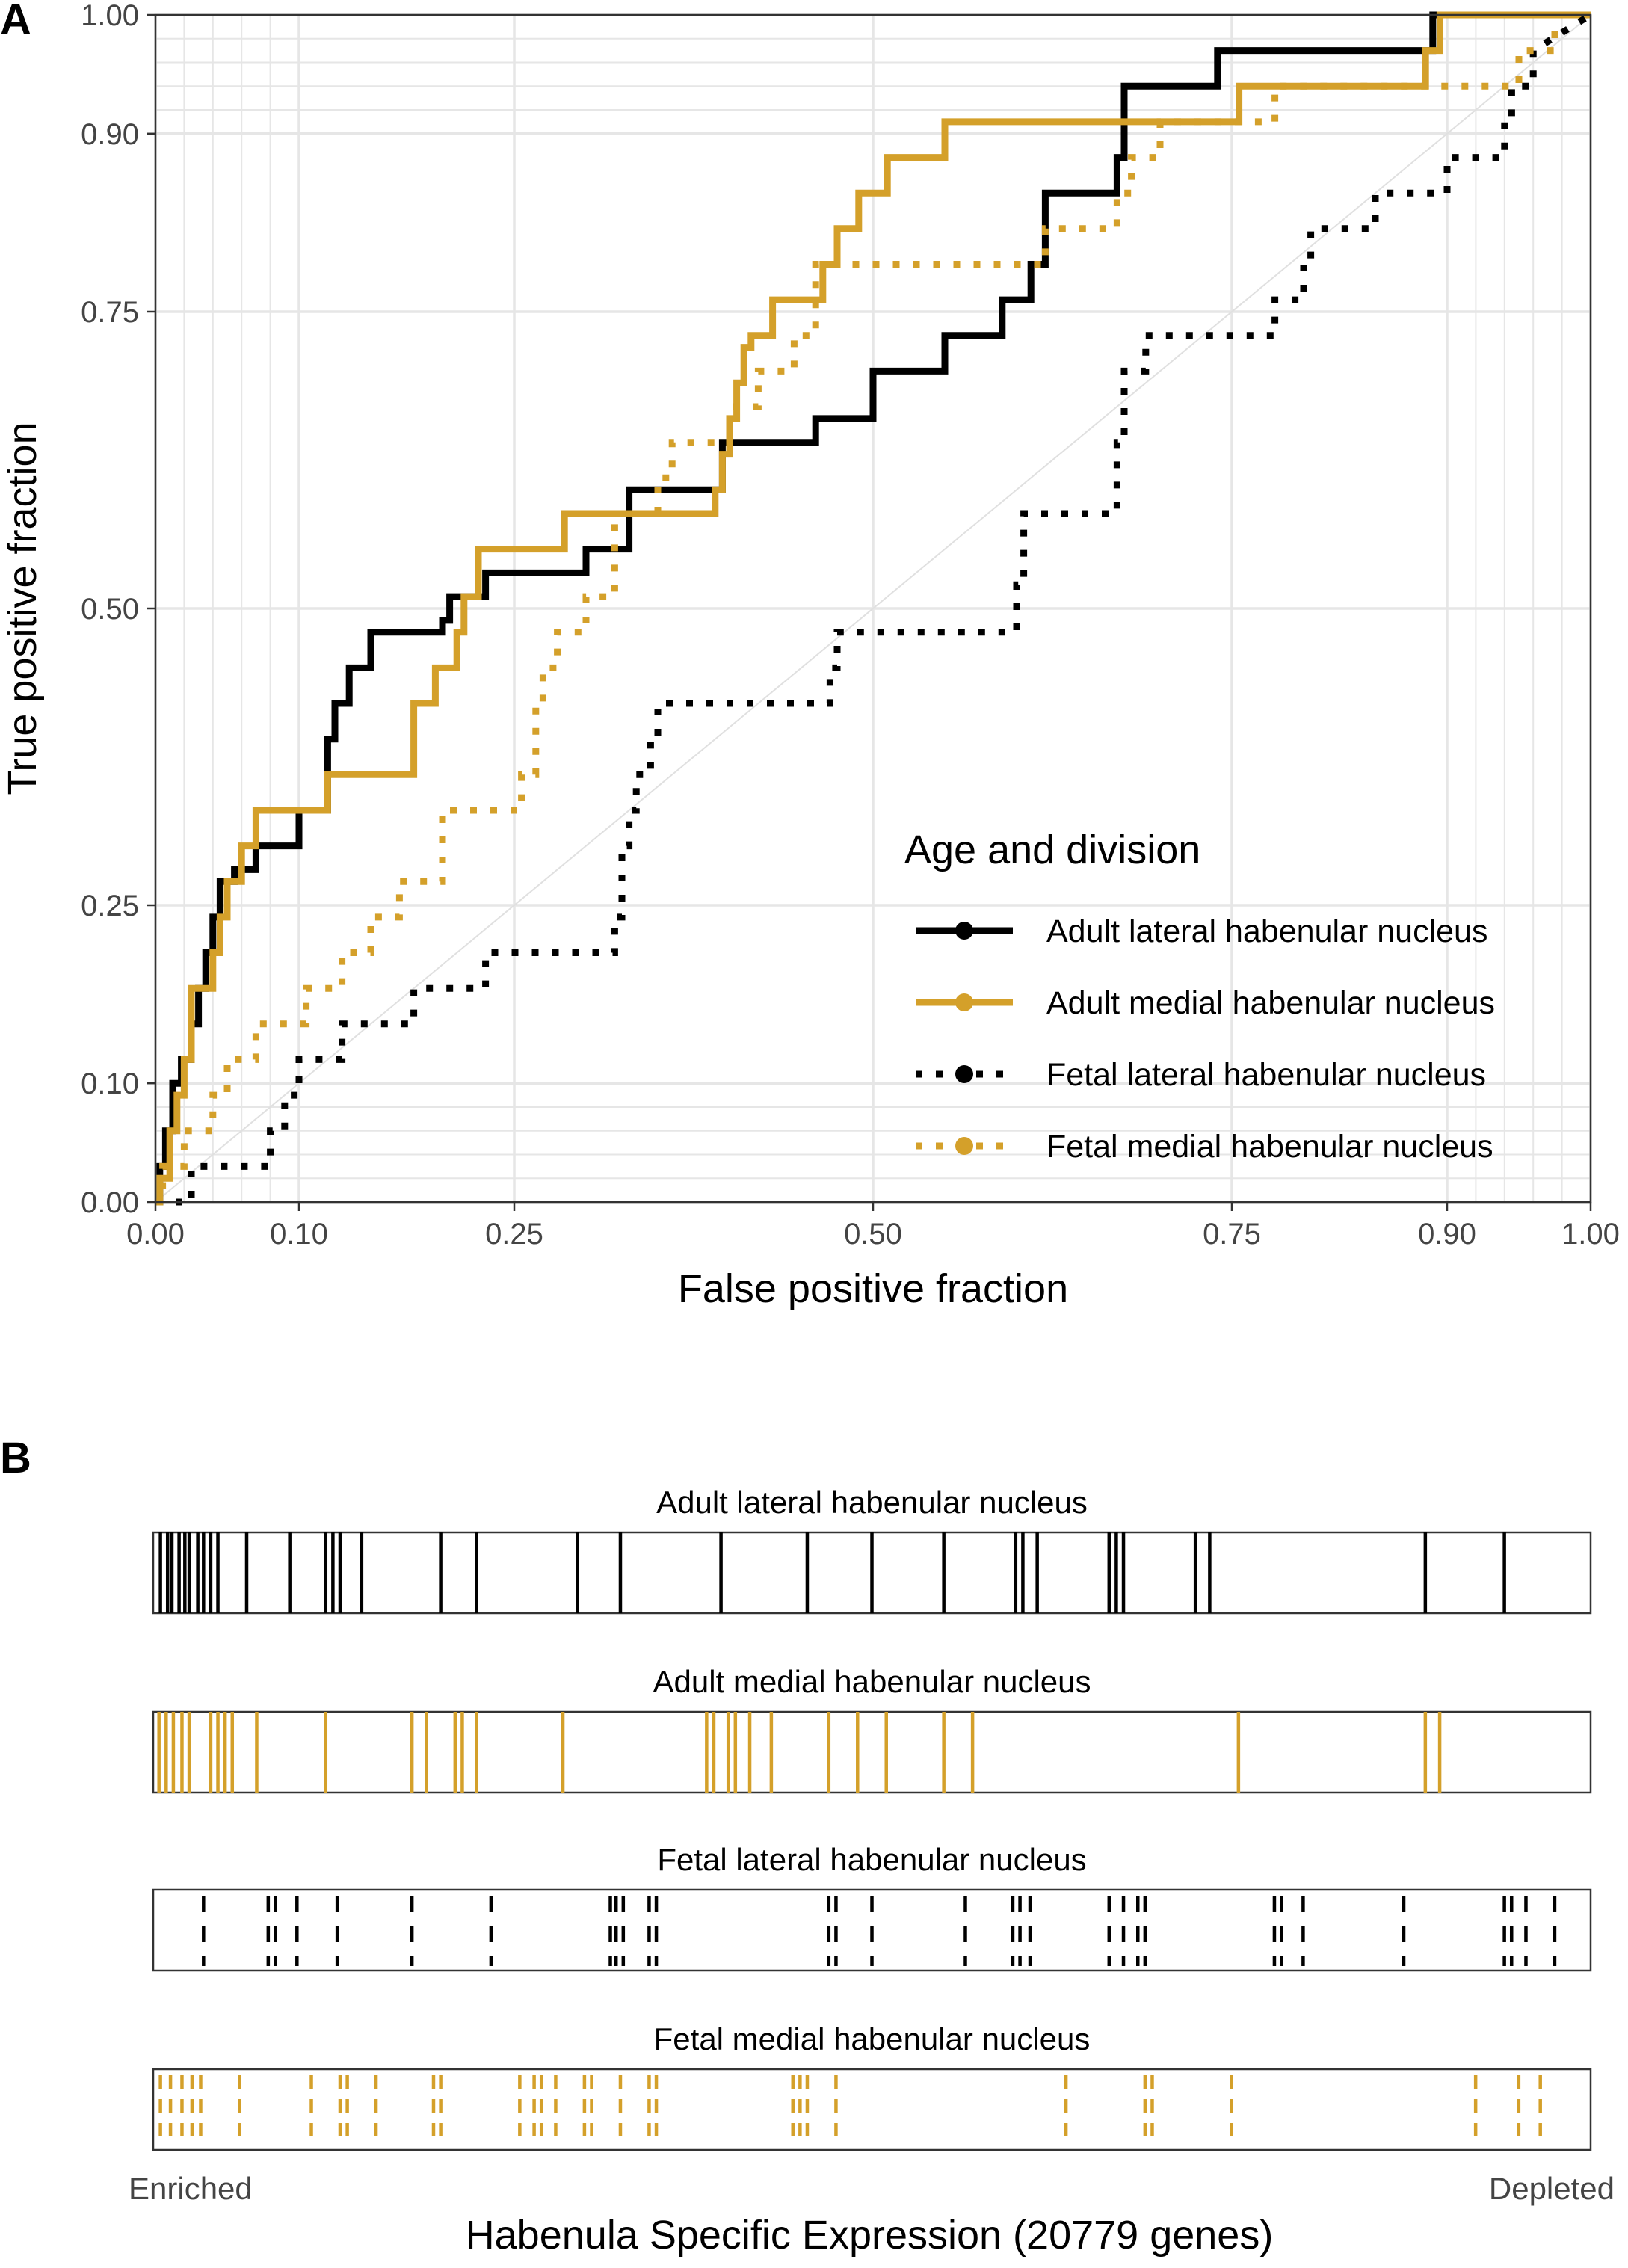 The height and width of the screenshot is (2268, 1628). What do you see at coordinates (1271, 1003) in the screenshot?
I see `legend-label: Adult medial habenular nucleus` at bounding box center [1271, 1003].